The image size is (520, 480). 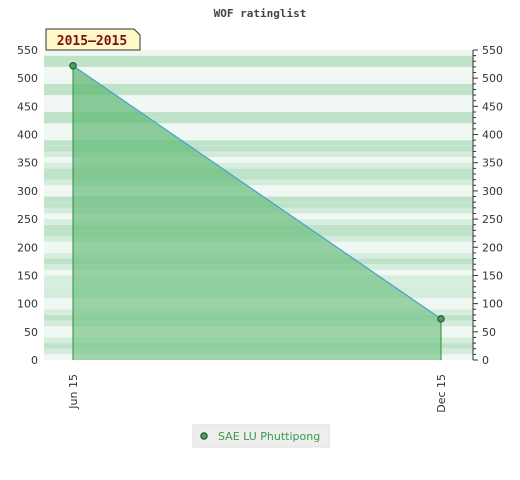 I want to click on legend-box, so click(x=261, y=436).